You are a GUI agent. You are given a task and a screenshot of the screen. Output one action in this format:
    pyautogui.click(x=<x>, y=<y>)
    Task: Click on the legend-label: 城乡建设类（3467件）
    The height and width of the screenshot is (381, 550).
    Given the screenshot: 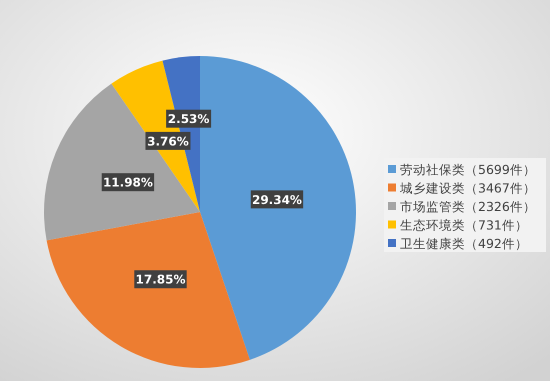 What is the action you would take?
    pyautogui.click(x=467, y=188)
    